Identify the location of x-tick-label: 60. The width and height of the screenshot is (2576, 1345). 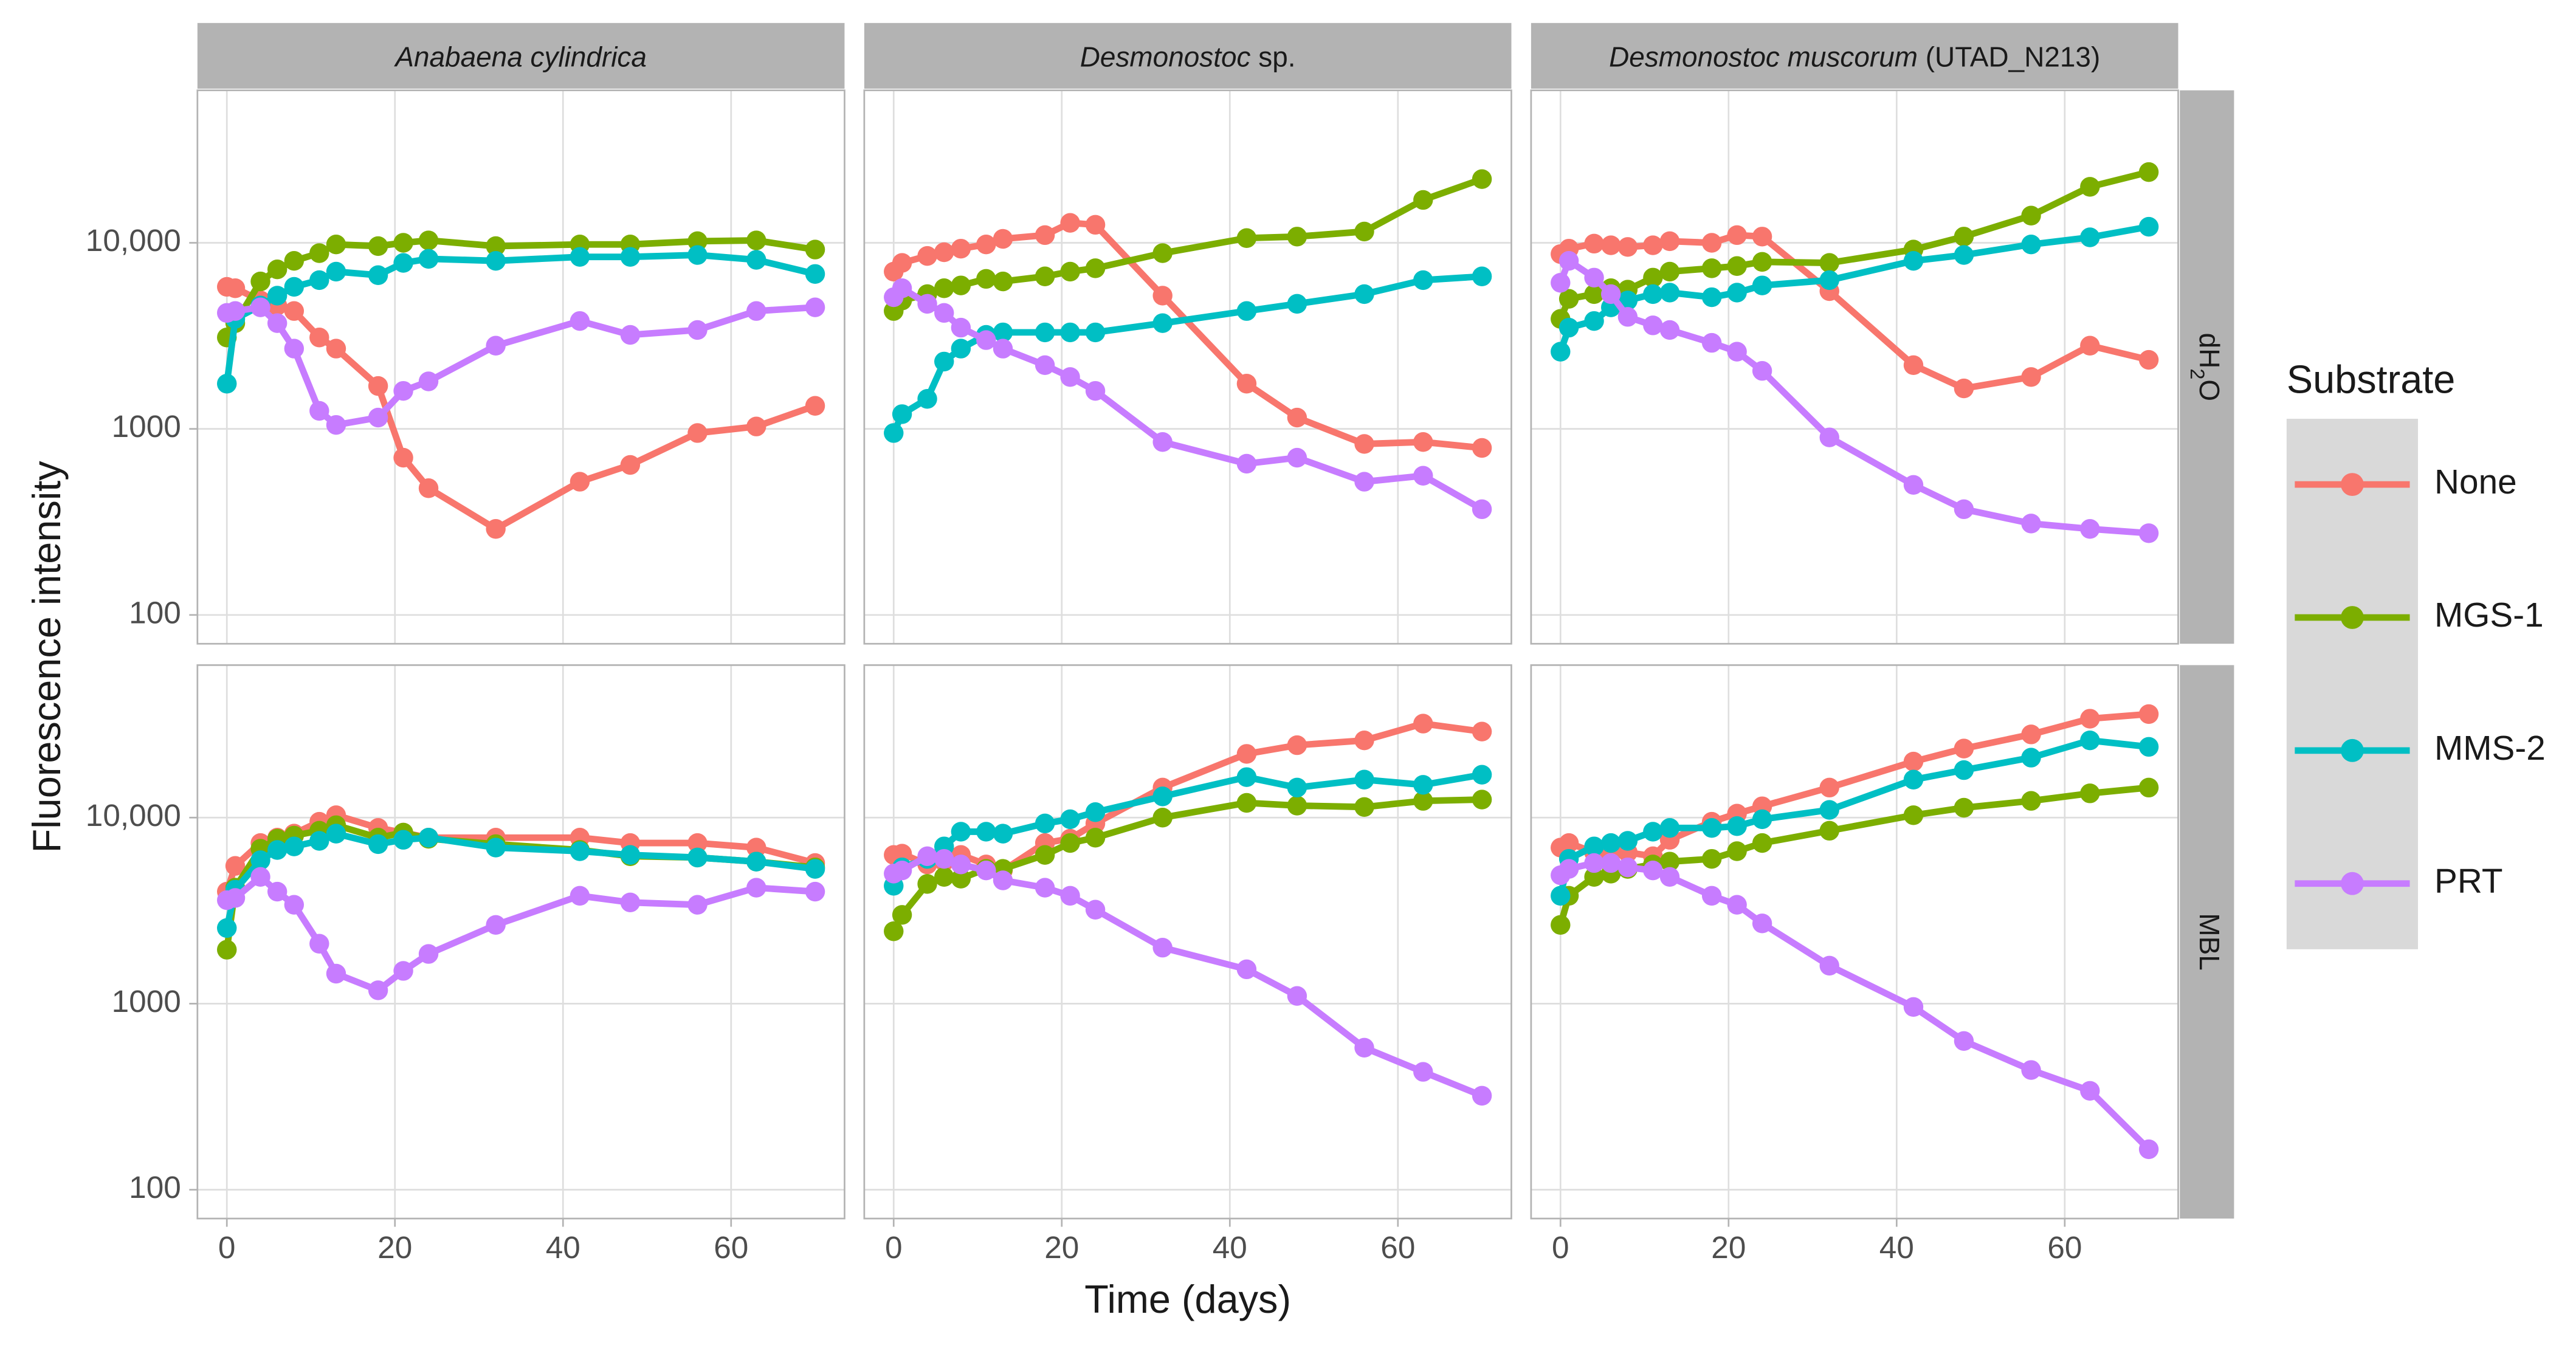
(731, 1248).